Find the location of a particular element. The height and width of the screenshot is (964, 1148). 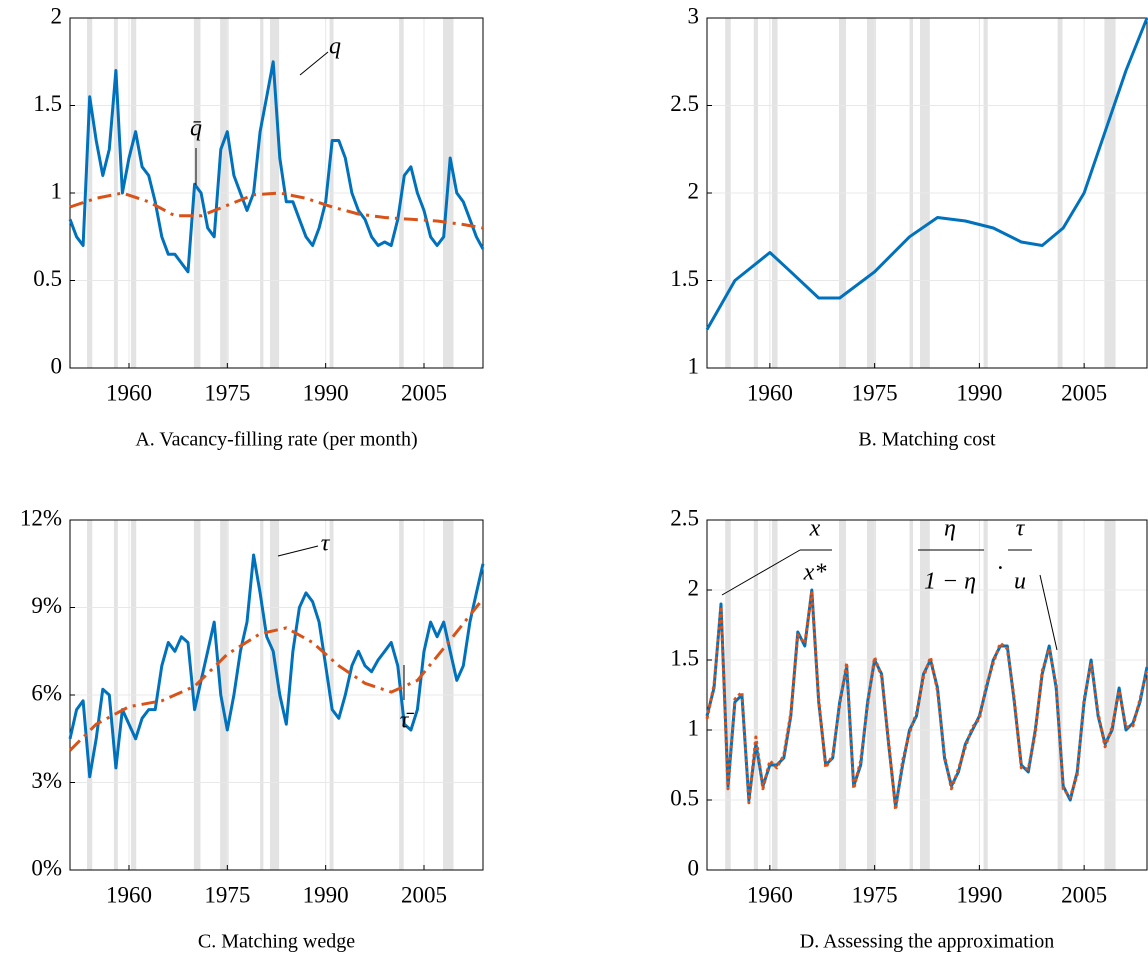

annotation: q̄ is located at coordinates (196, 129).